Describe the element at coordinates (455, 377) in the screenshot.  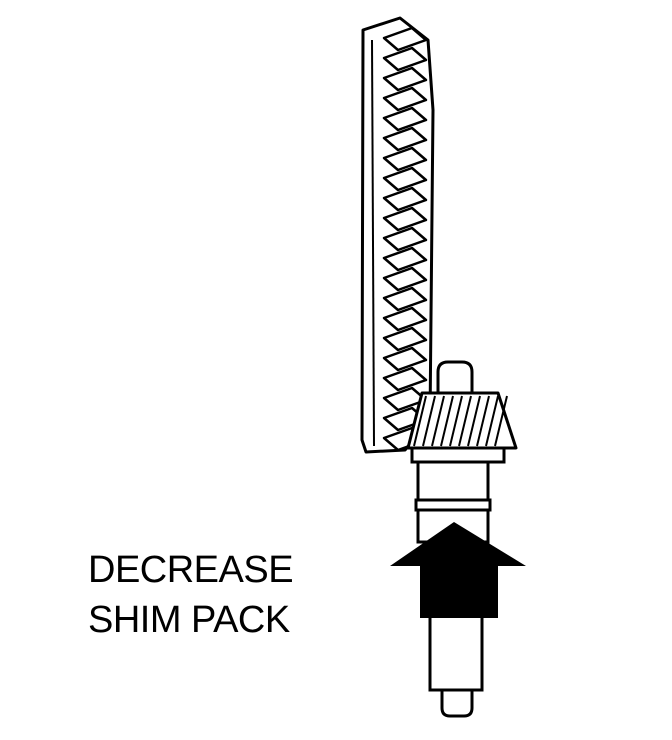
I see `pinion-top-stub` at that location.